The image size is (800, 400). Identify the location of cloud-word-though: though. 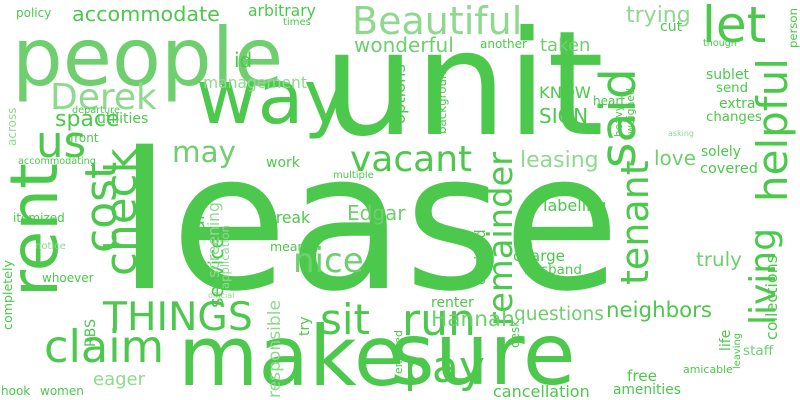
(720, 43).